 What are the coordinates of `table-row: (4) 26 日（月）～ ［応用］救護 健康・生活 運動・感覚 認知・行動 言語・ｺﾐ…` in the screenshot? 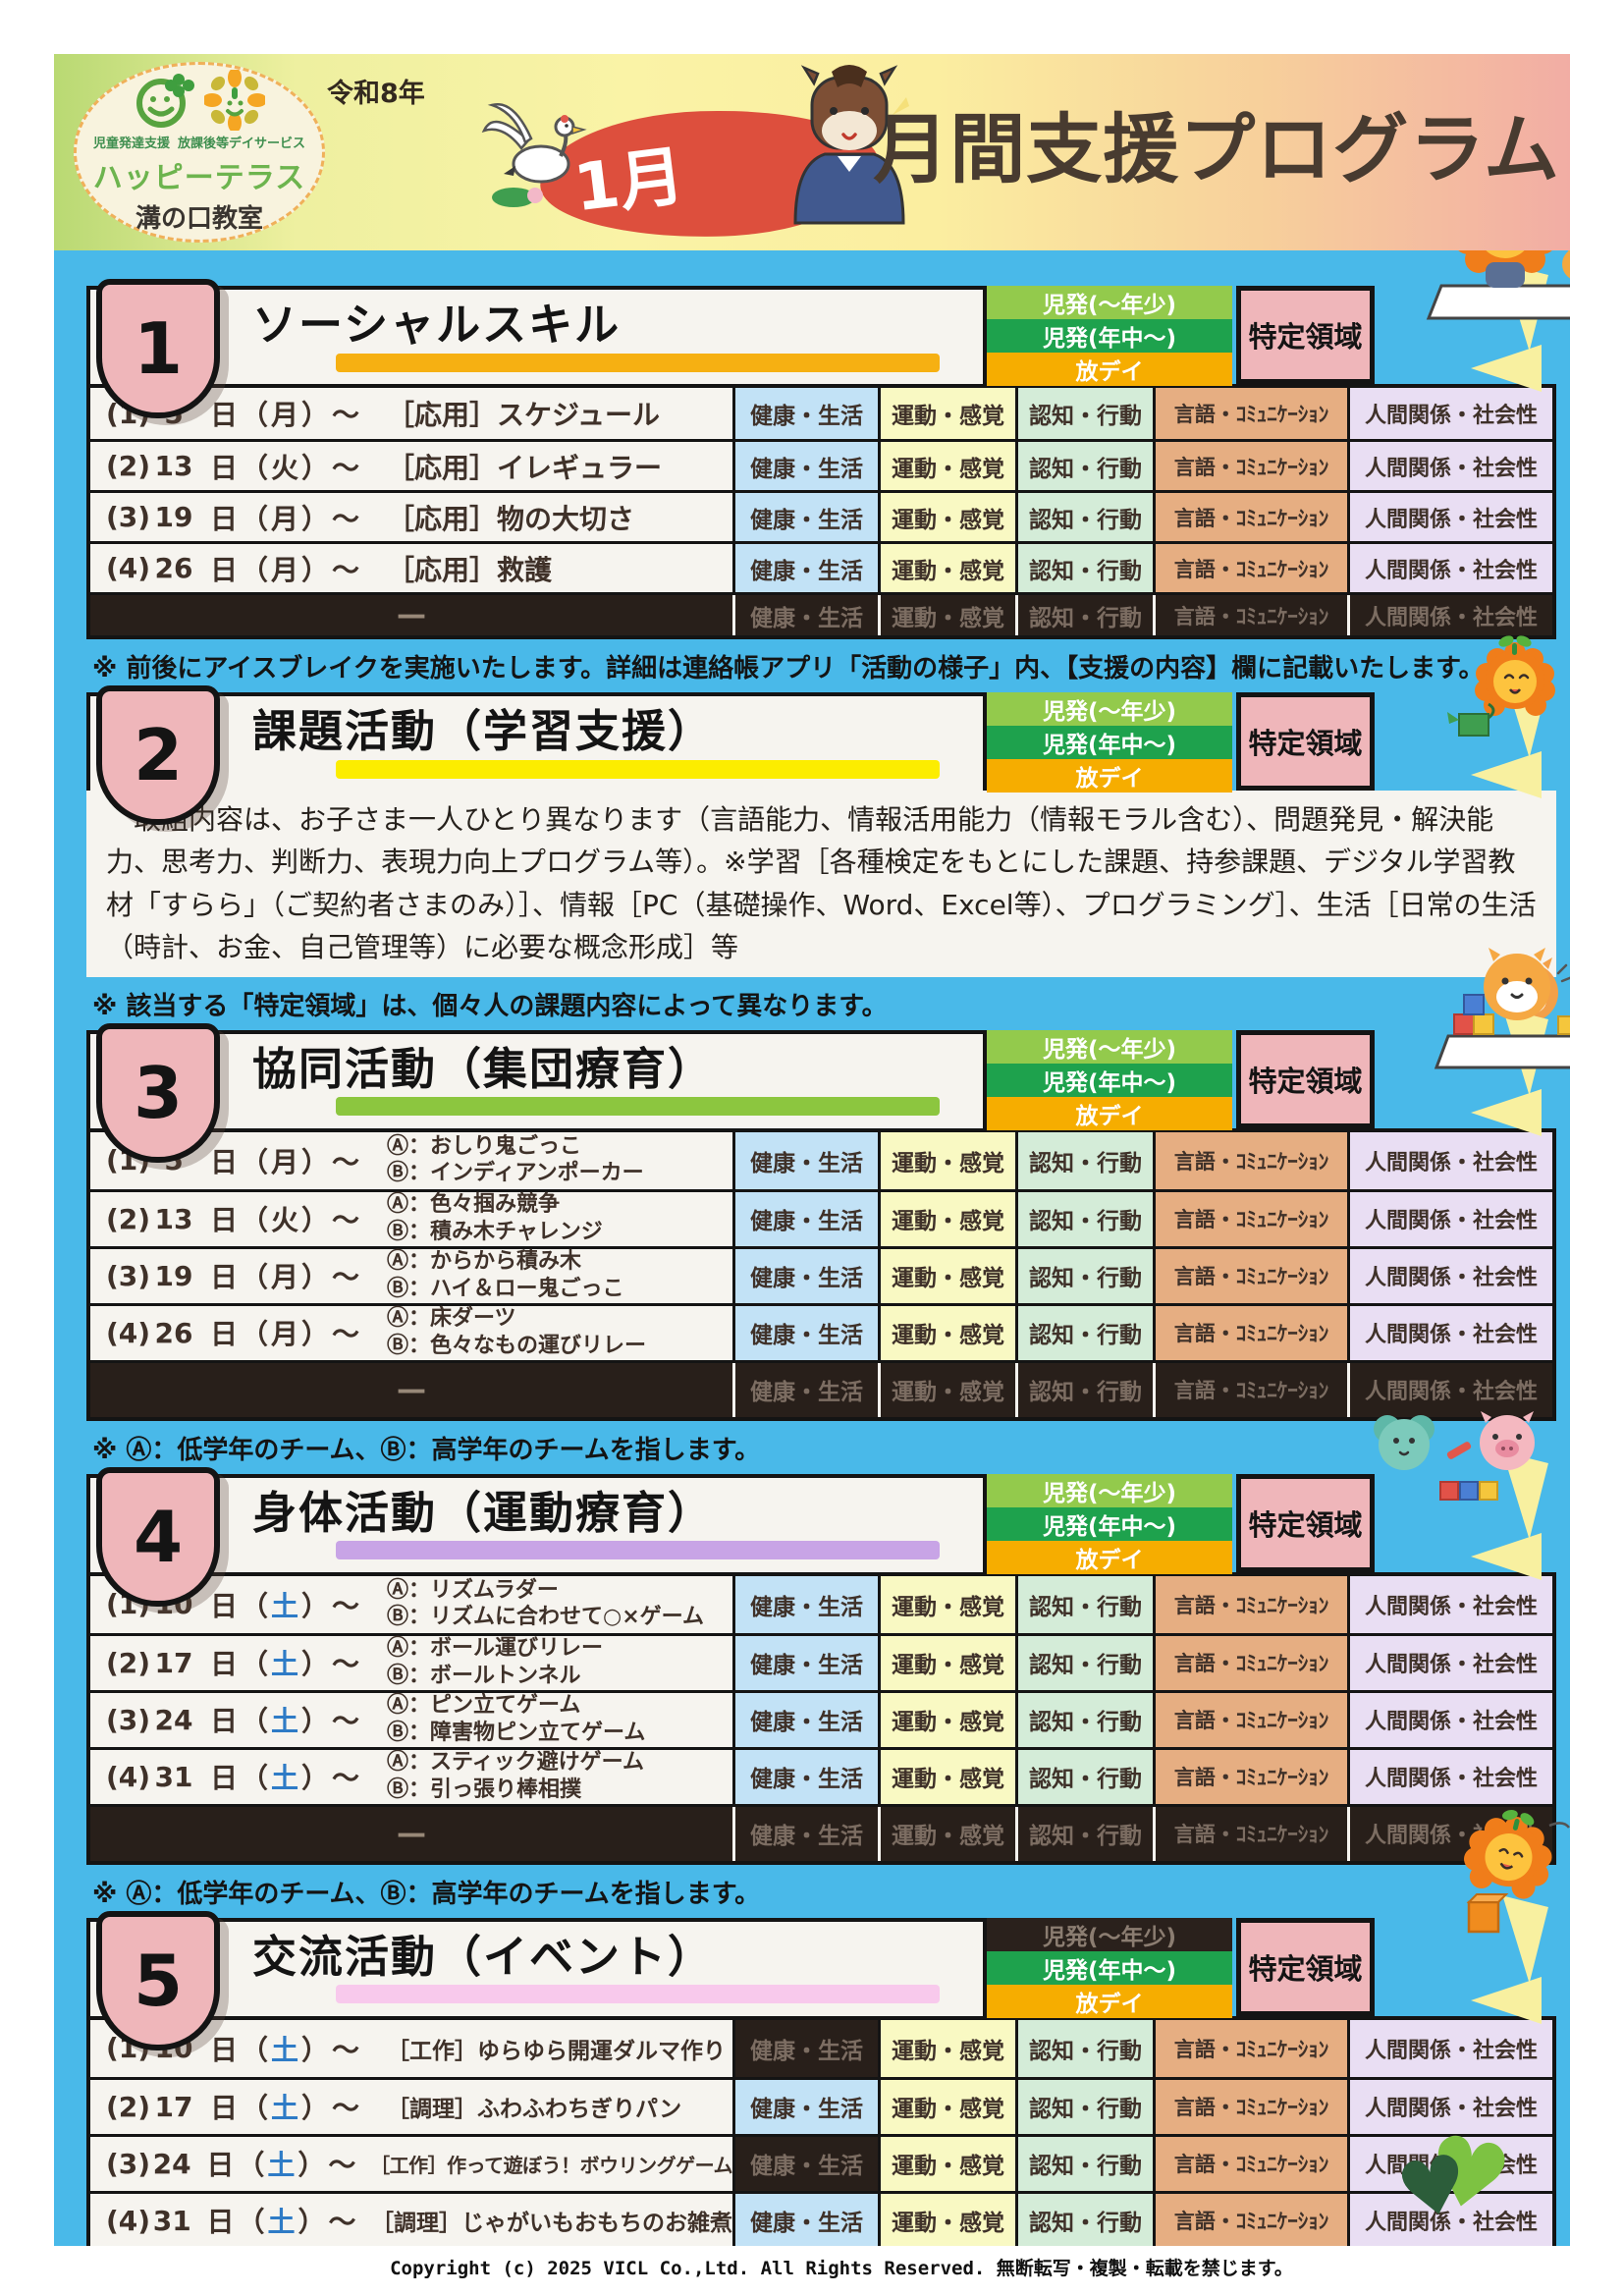 It's located at (821, 566).